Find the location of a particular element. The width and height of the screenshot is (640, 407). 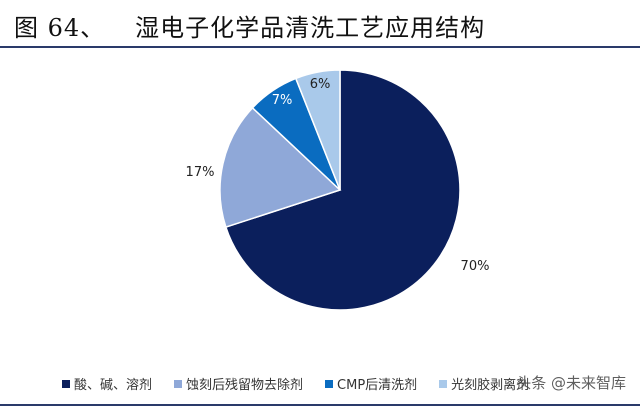

legend-item: 蚀刻后残留物去除剂 is located at coordinates (238, 383).